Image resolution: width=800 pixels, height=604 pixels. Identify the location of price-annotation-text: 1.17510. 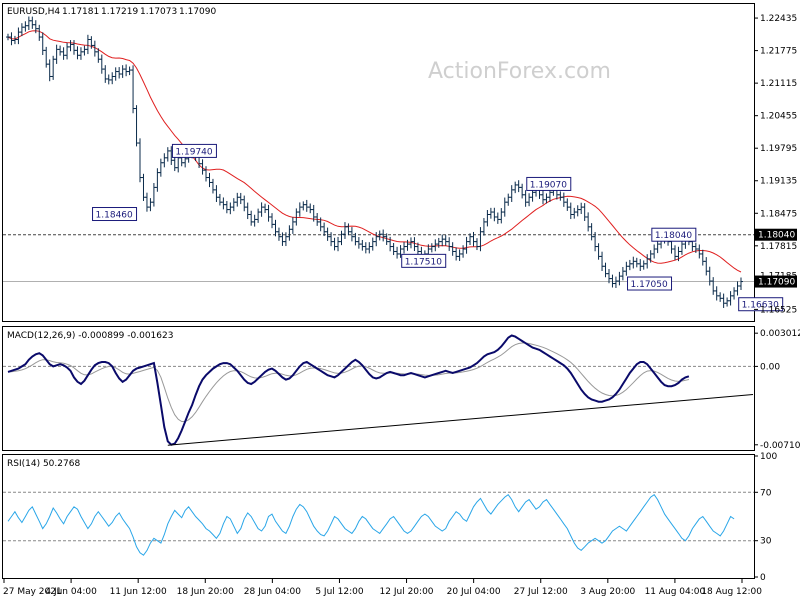
(423, 262).